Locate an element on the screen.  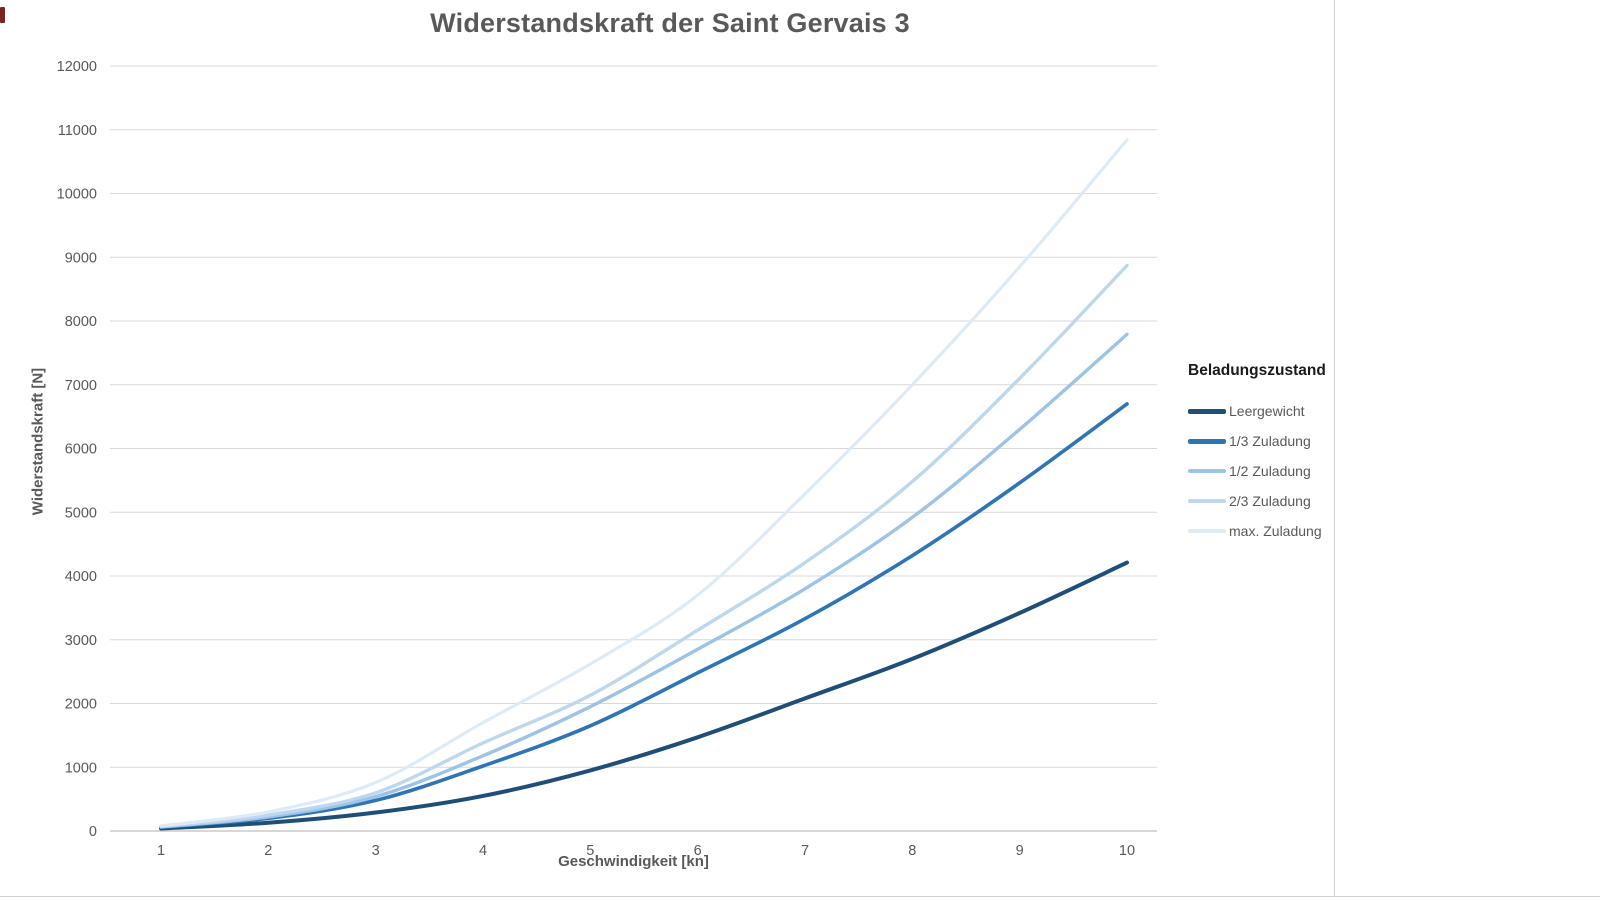
y-tick-label: 11000 is located at coordinates (77, 131).